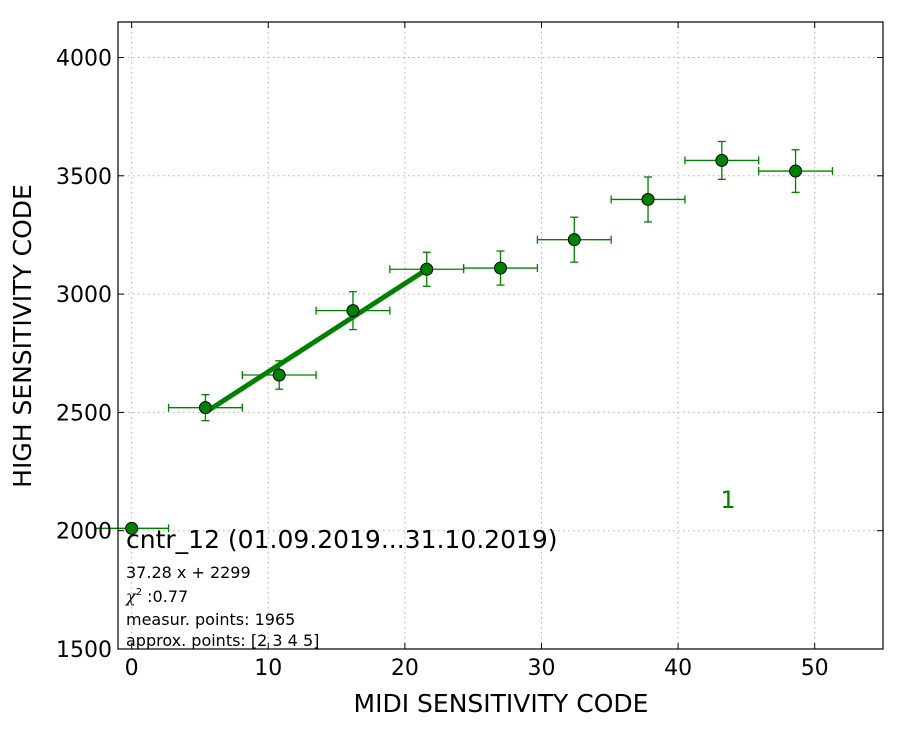  Describe the element at coordinates (131, 596) in the screenshot. I see `chi-symbol: χ` at that location.